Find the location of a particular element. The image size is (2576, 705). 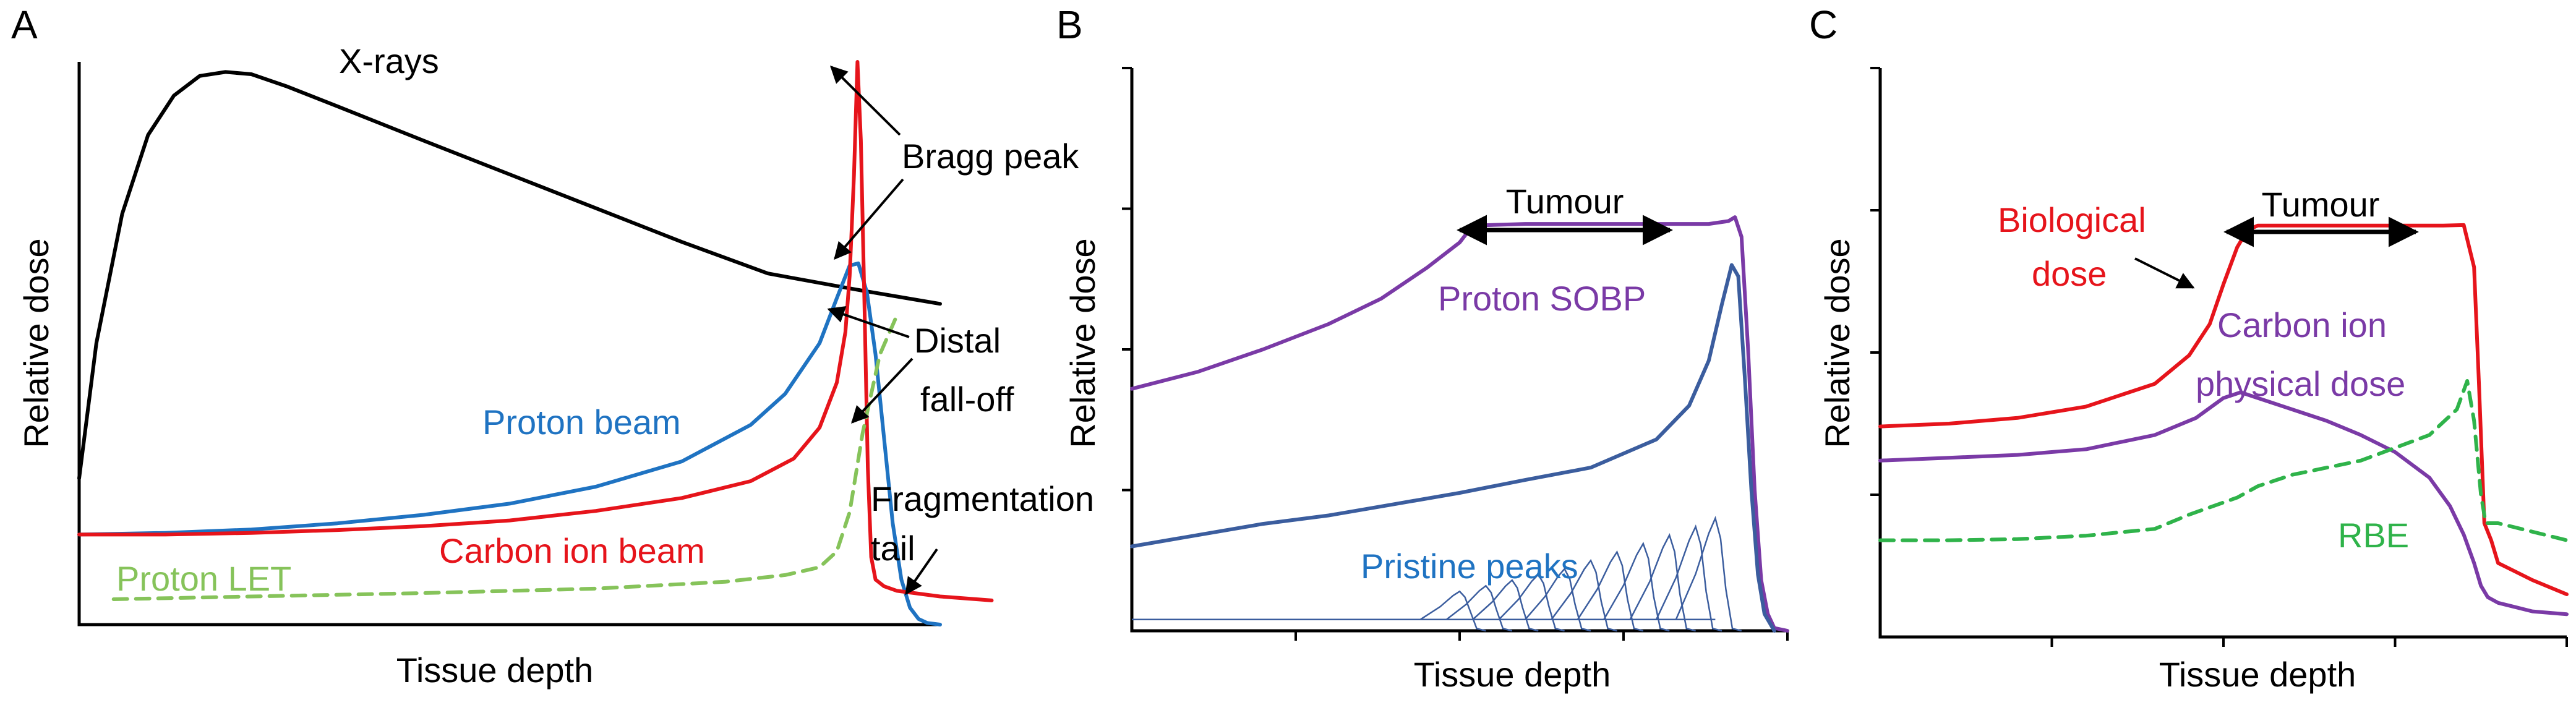

series-pristine-peak-distal--line is located at coordinates (1453, 448).